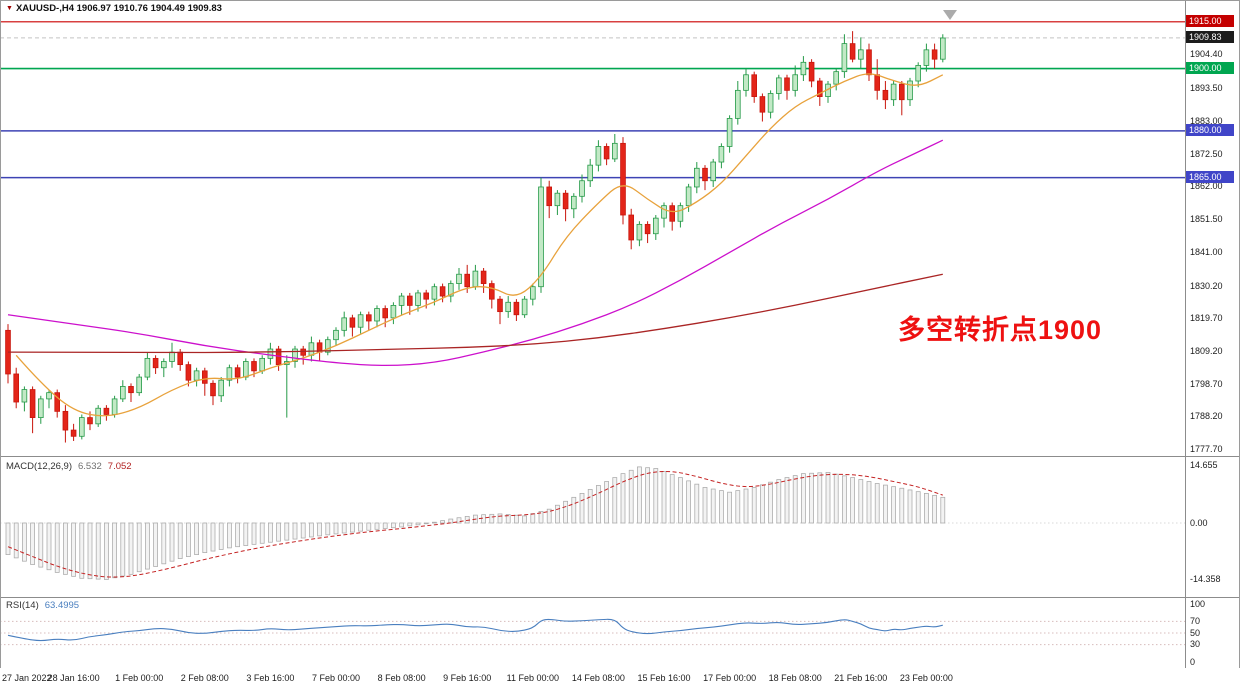  I want to click on price-box-1900.00: 1900.00, so click(1210, 68).